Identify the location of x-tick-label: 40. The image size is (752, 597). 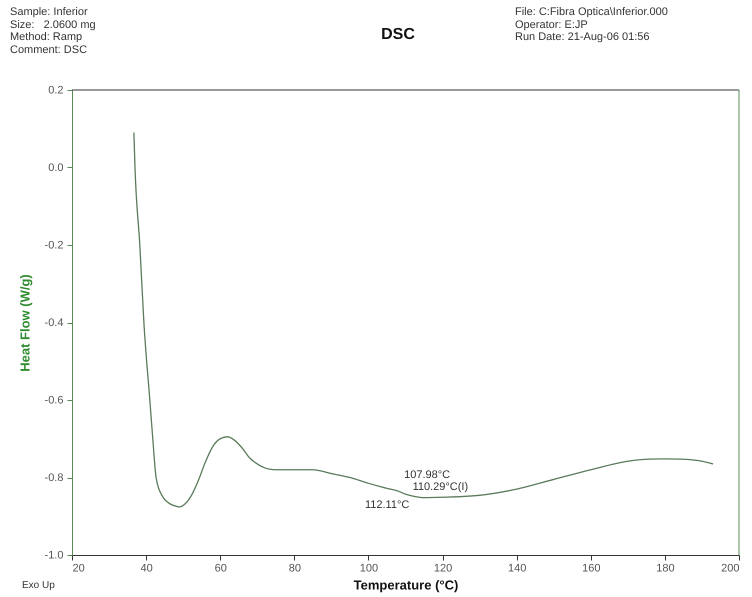
(146, 568).